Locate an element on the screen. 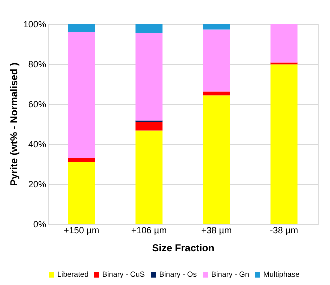 This screenshot has height=285, width=330. y-tick-label: 100% is located at coordinates (34, 25).